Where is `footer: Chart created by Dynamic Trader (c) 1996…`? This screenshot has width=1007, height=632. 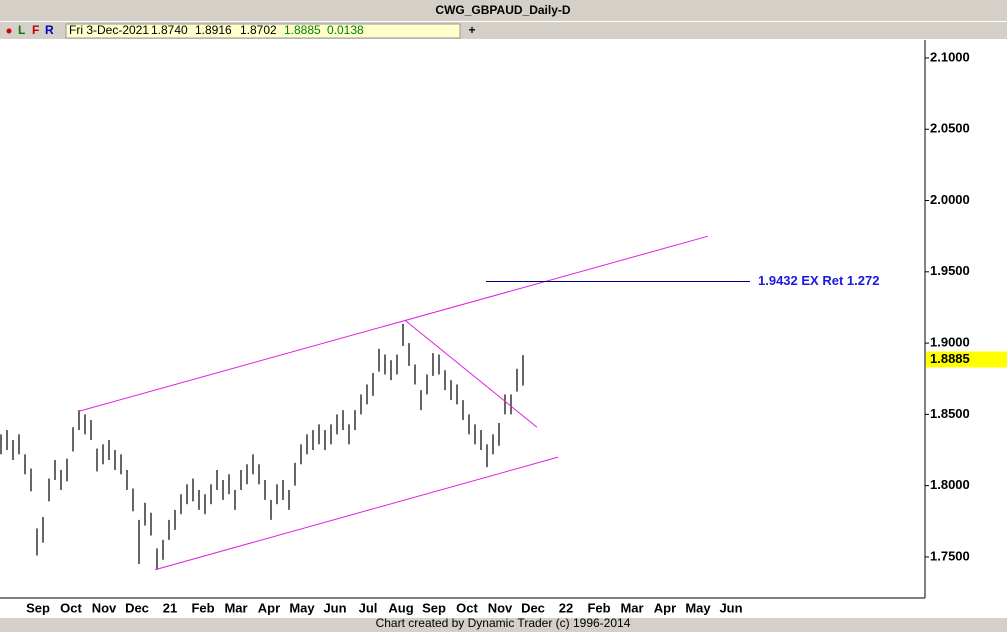 footer: Chart created by Dynamic Trader (c) 1996… is located at coordinates (503, 623).